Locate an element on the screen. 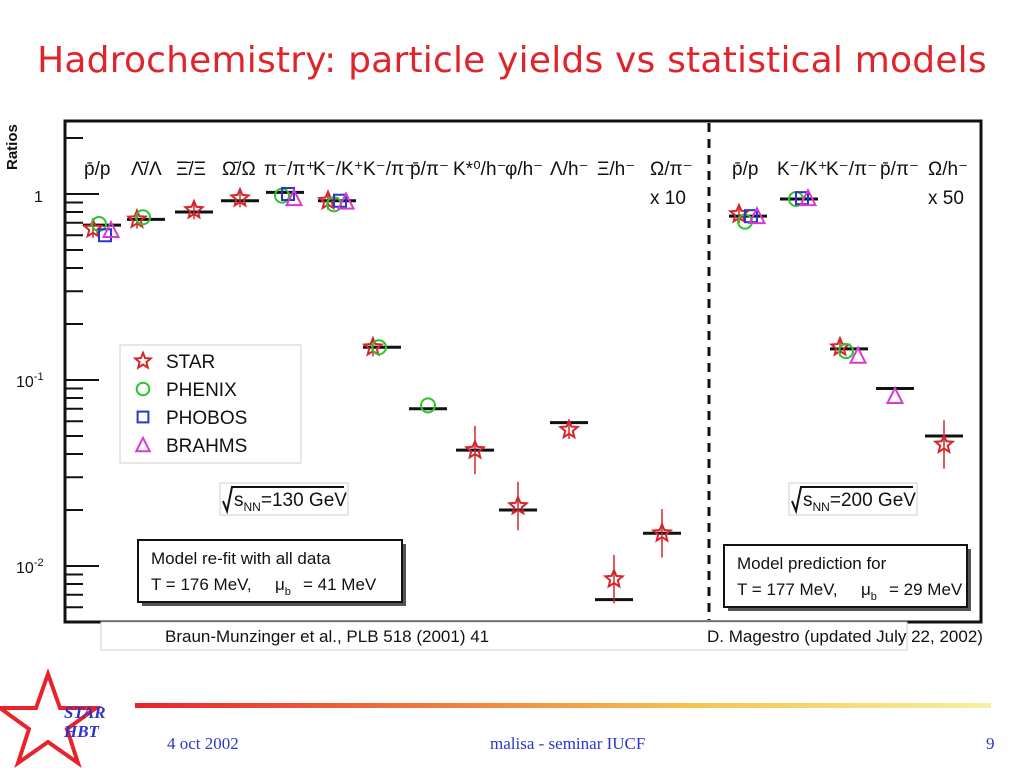 This screenshot has width=1024, height=768. logo-text: STAR HBT is located at coordinates (85, 722).